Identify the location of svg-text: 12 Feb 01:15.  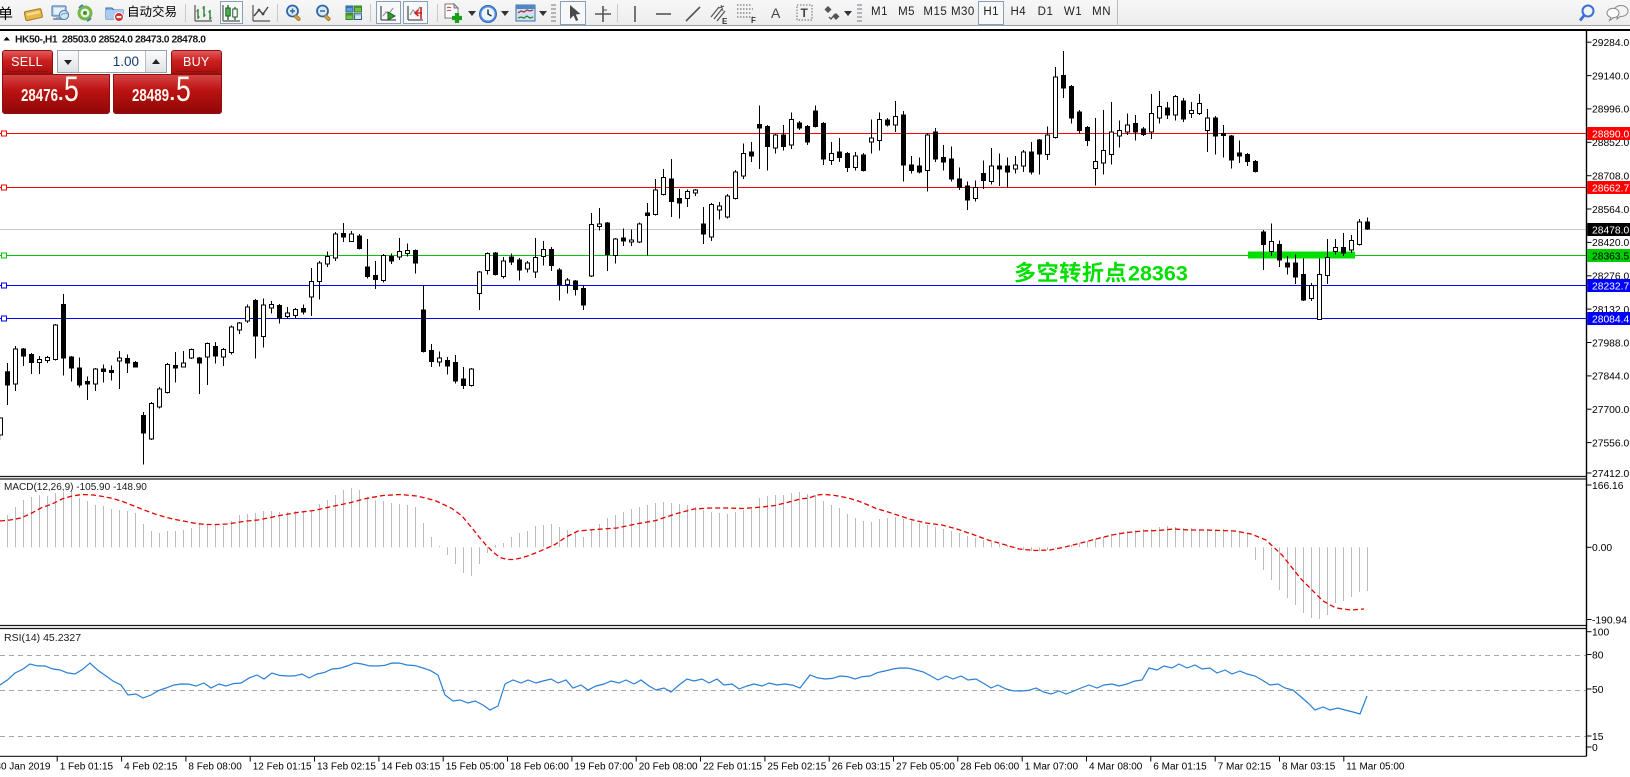
(282, 767).